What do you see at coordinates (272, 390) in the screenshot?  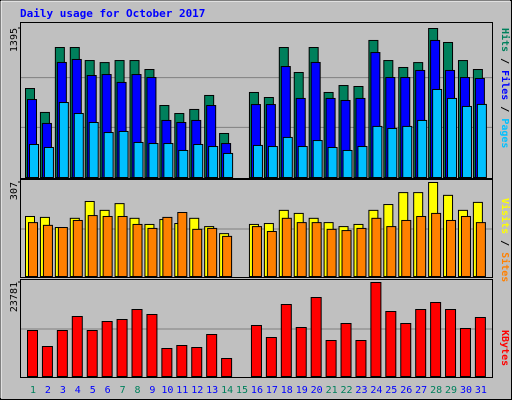 I see `x-tick-label: 17` at bounding box center [272, 390].